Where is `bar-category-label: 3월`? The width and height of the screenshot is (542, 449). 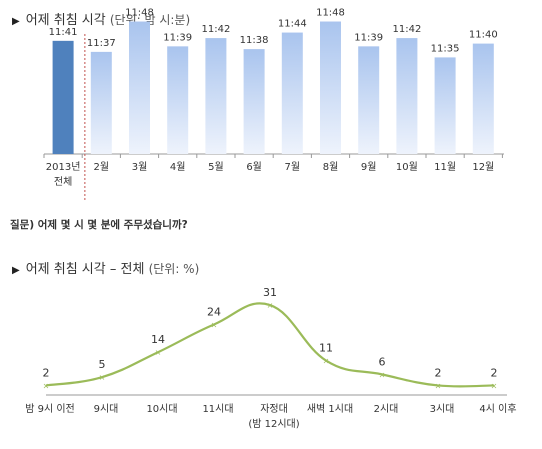 bar-category-label: 3월 is located at coordinates (140, 167).